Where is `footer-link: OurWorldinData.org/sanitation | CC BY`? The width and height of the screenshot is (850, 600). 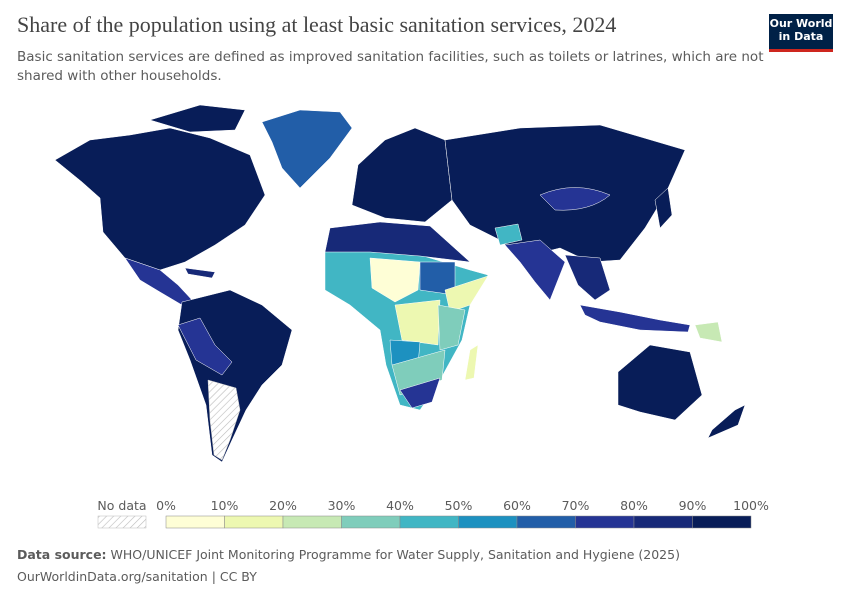
footer-link: OurWorldinData.org/sanitation | CC BY is located at coordinates (137, 576).